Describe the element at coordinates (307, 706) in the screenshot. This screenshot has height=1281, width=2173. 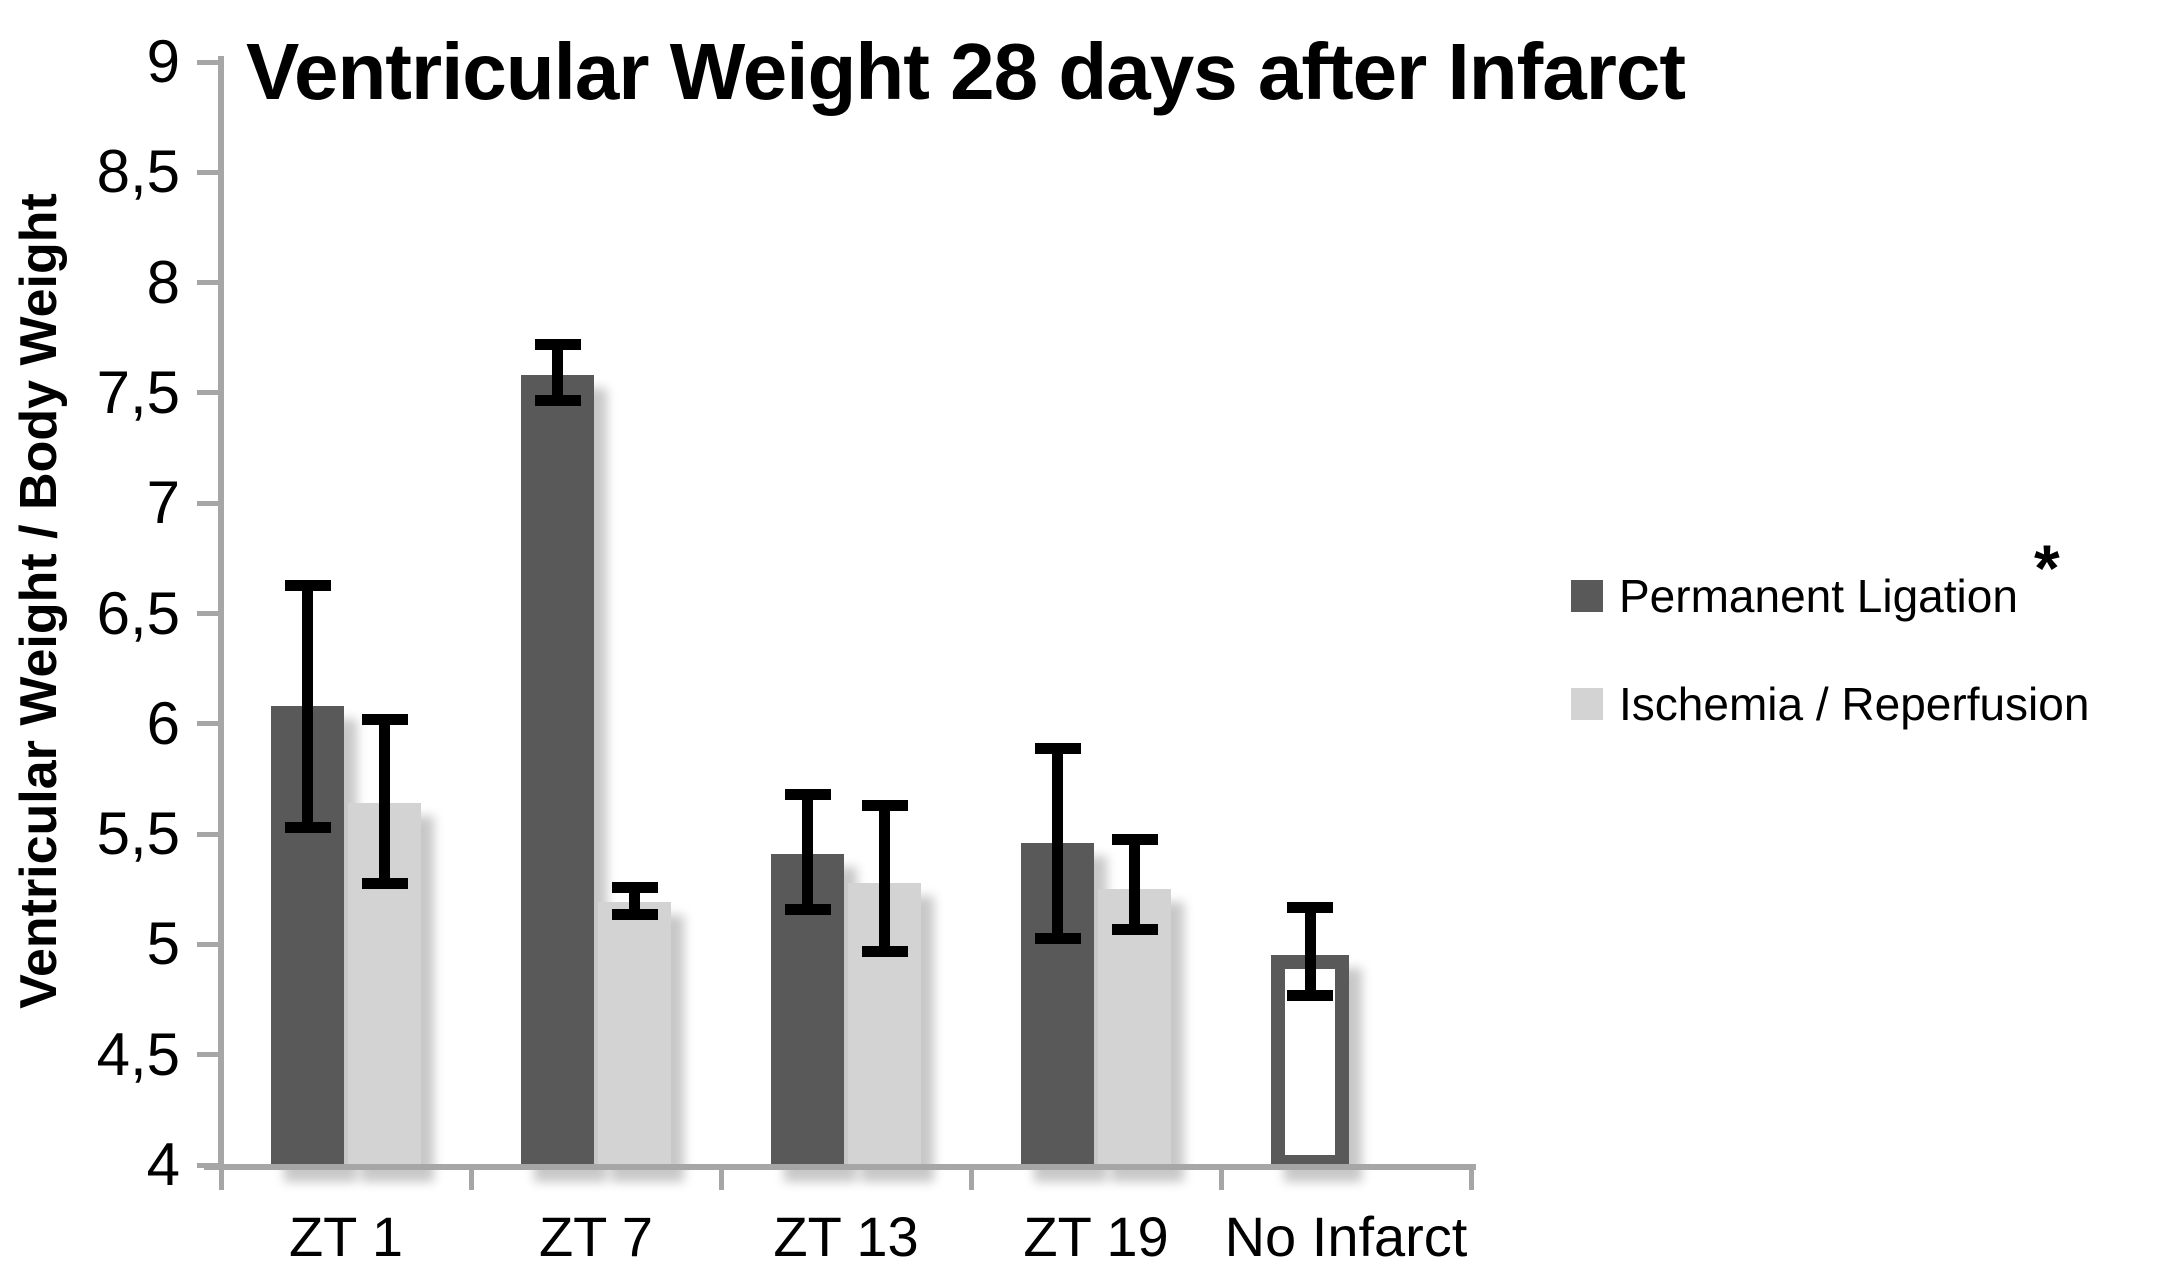
I see `error-bar-s0-c0-line` at that location.